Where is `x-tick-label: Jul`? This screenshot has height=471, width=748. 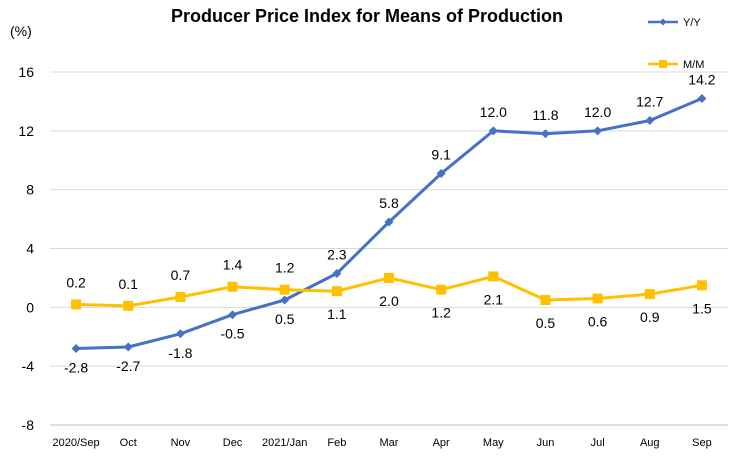 x-tick-label: Jul is located at coordinates (598, 443).